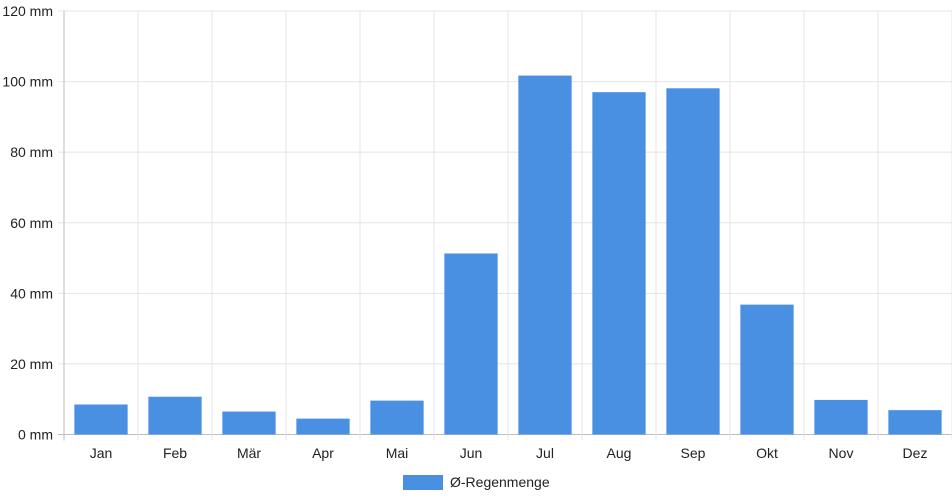 Image resolution: width=952 pixels, height=500 pixels. Describe the element at coordinates (841, 453) in the screenshot. I see `x-tick-label: Nov` at that location.